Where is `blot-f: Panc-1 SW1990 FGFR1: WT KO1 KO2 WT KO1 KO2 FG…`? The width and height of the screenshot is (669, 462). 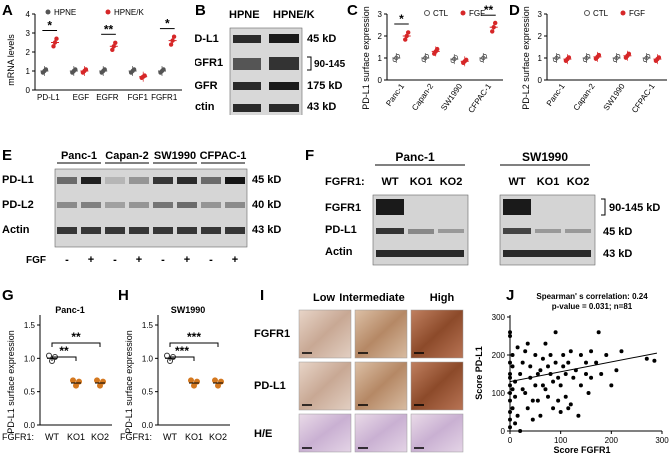
blot-f: Panc-1 SW1990 FGFR1: WT KO1 KO2 WT KO1 KO2 FG… is located at coordinates (492, 208).